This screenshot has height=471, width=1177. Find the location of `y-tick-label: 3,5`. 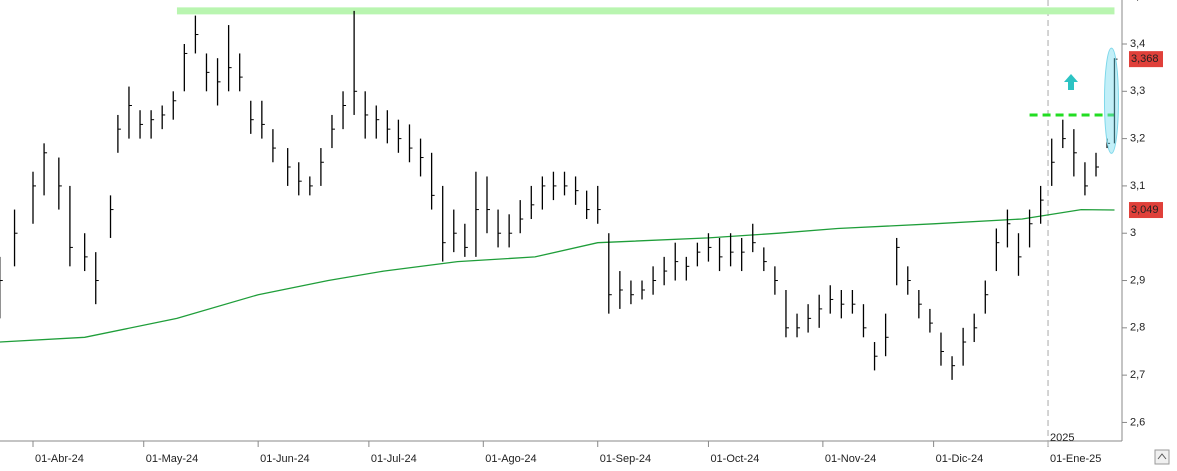

y-tick-label: 3,5 is located at coordinates (1137, 1).